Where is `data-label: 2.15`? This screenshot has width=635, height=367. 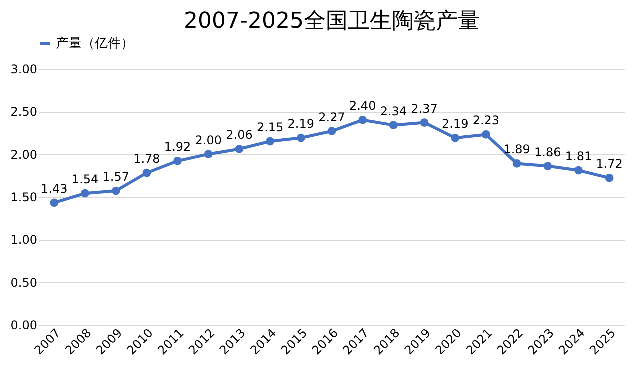
data-label: 2.15 is located at coordinates (270, 127).